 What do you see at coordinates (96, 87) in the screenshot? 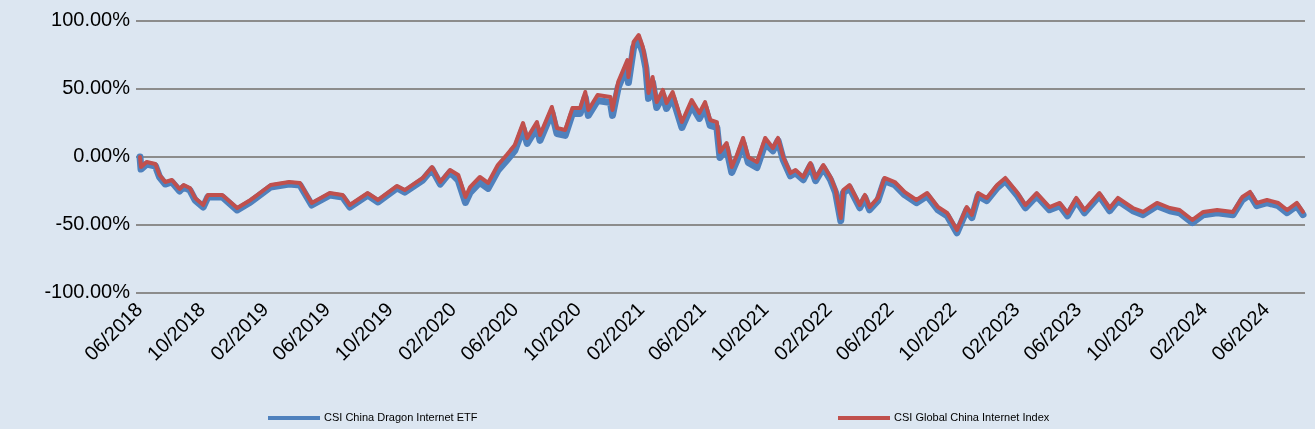
I see `y-tick-label: 50.00%` at bounding box center [96, 87].